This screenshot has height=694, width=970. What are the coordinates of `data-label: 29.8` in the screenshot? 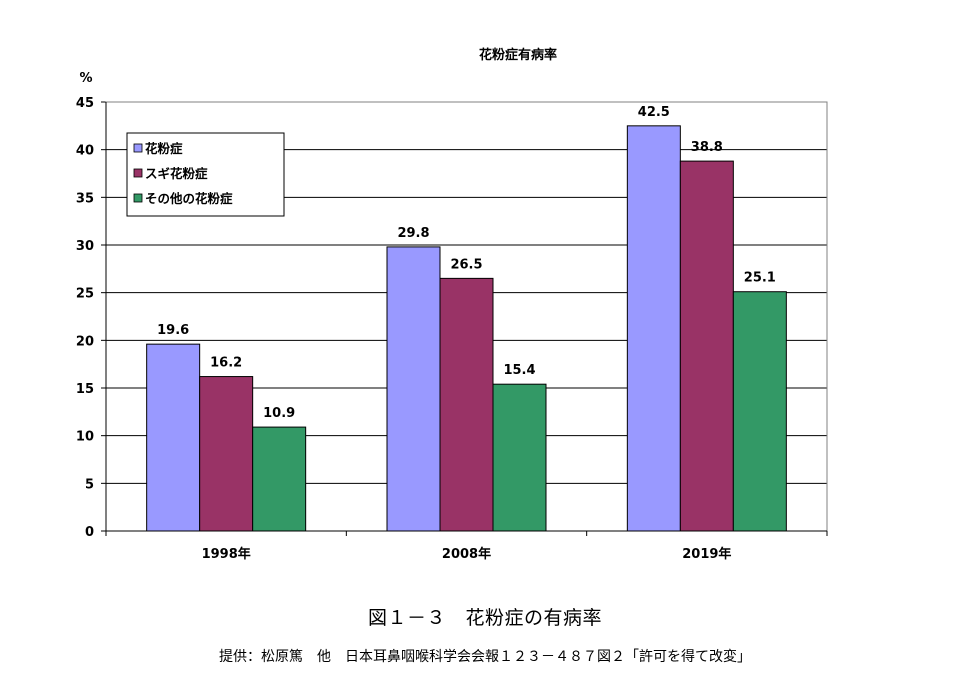 It's located at (413, 233).